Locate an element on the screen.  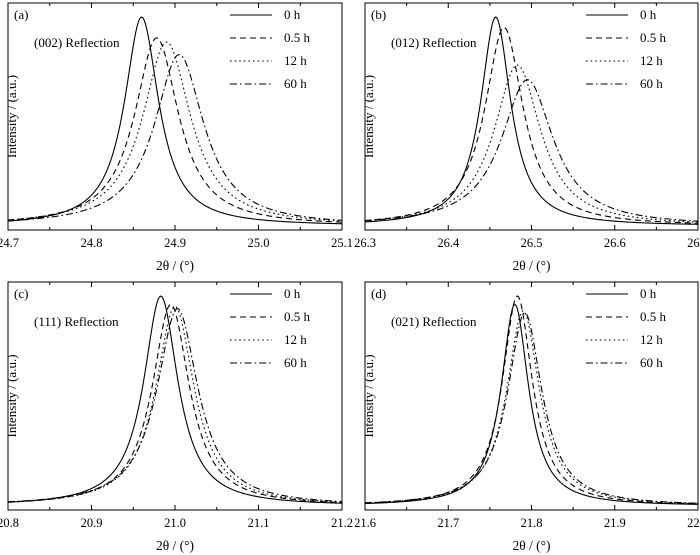
x-tick-label: 26.4 is located at coordinates (448, 243).